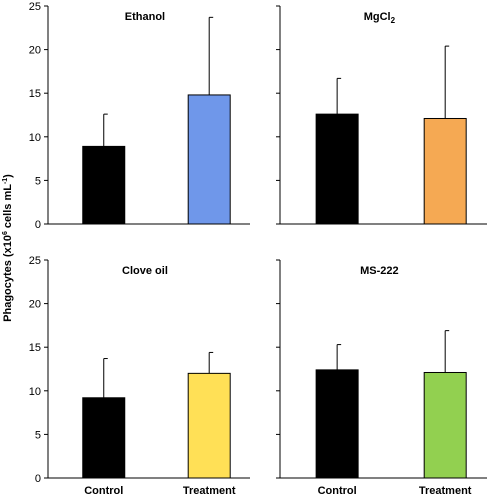 The width and height of the screenshot is (500, 496). I want to click on y-axis-title: Phagocytes (x106 cells mL-1), so click(8, 248).